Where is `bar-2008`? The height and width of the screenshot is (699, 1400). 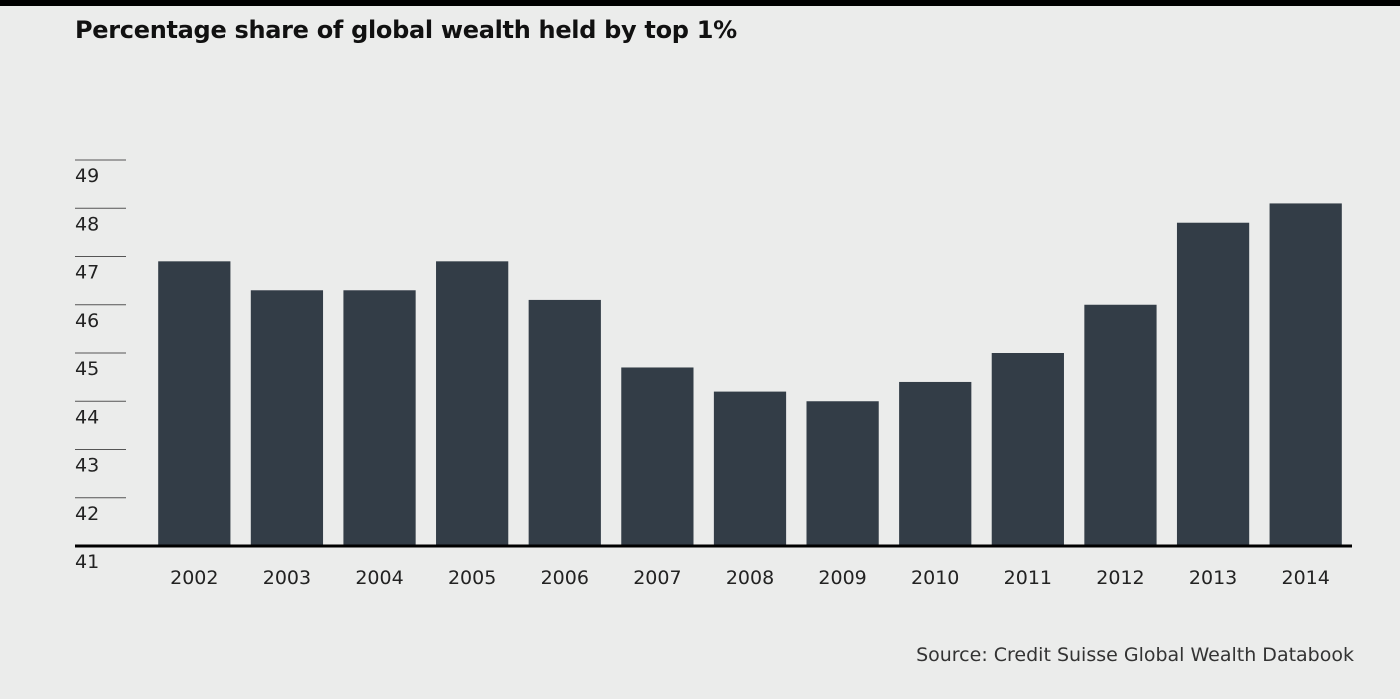 bar-2008 is located at coordinates (750, 468).